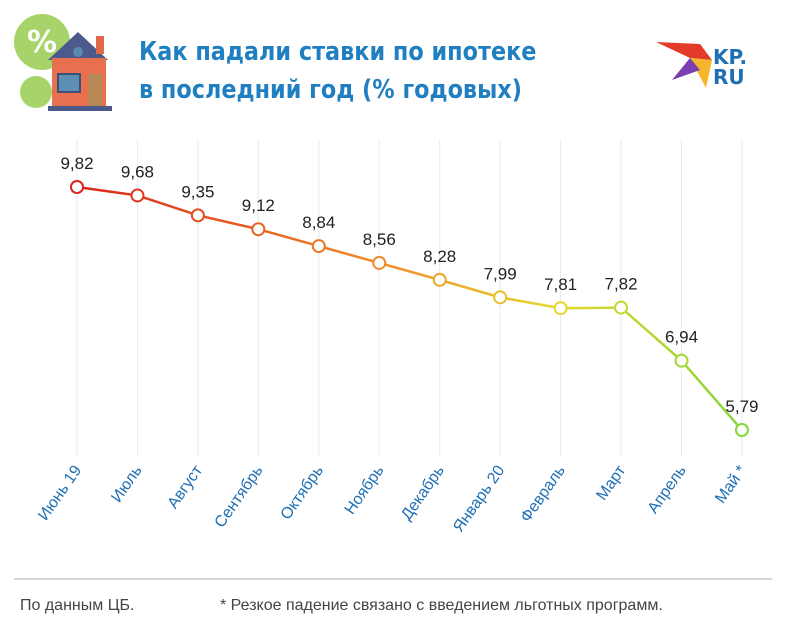 Image resolution: width=785 pixels, height=640 pixels. What do you see at coordinates (667, 490) in the screenshot?
I see `x-tick-label: Апрель` at bounding box center [667, 490].